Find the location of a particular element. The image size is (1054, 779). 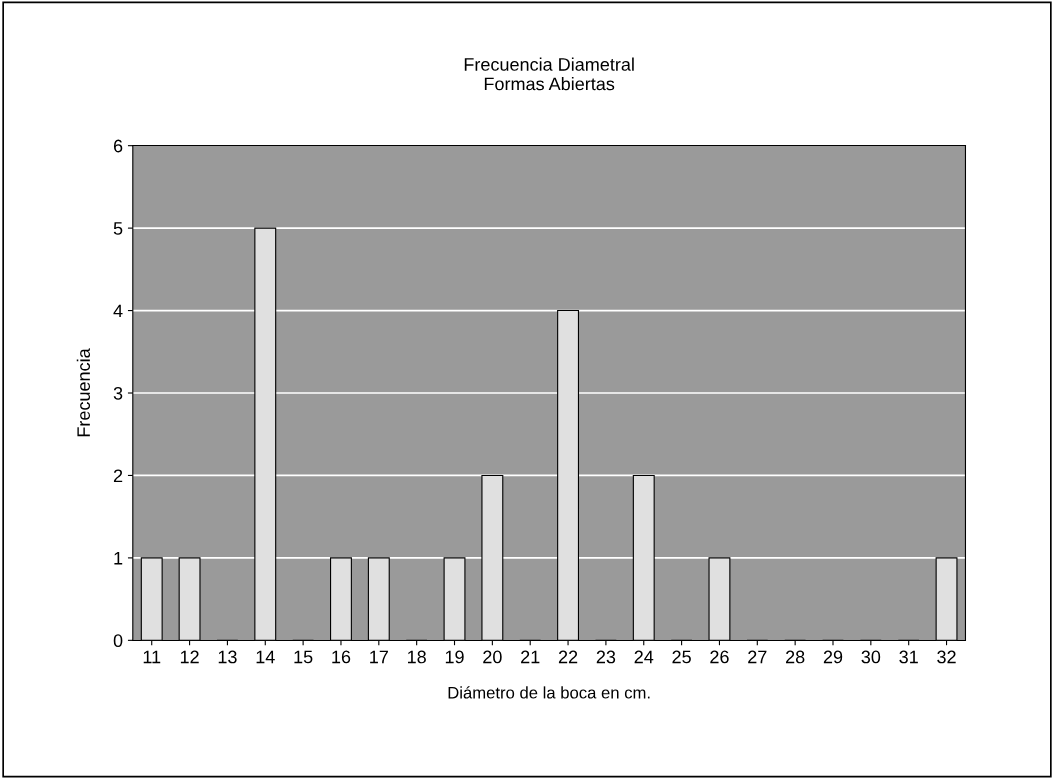

y-tick-label: 2 is located at coordinates (118, 475).